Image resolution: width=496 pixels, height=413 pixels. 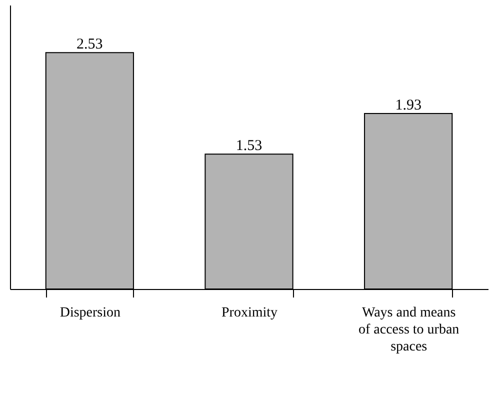 What do you see at coordinates (249, 146) in the screenshot?
I see `data-label: 1.53` at bounding box center [249, 146].